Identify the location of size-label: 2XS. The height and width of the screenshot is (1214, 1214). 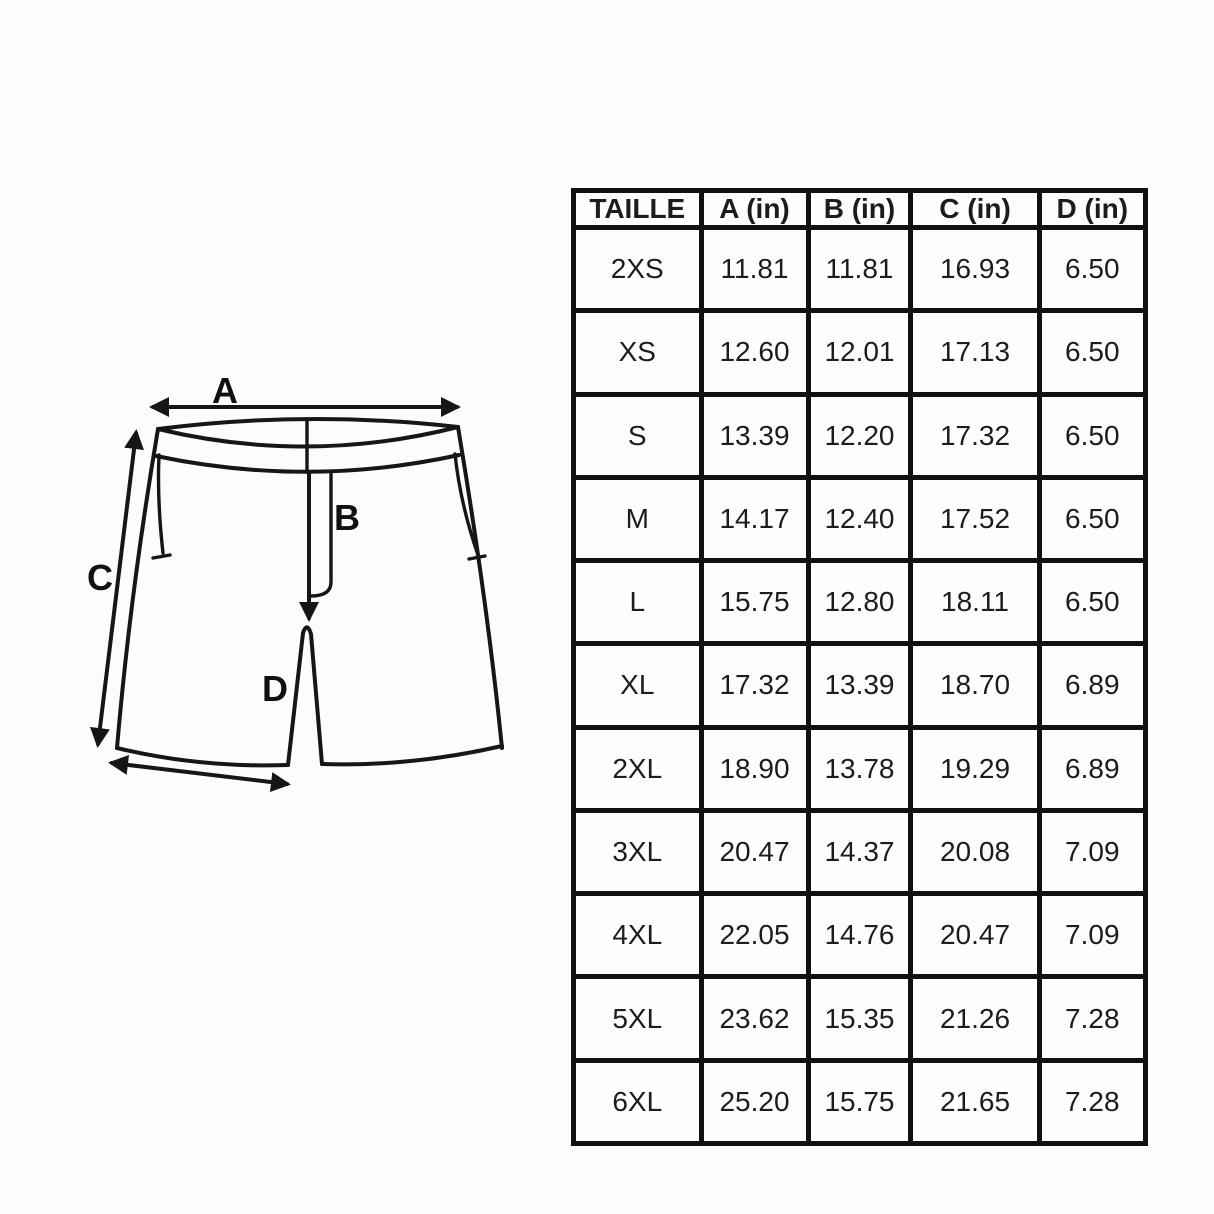
(637, 269).